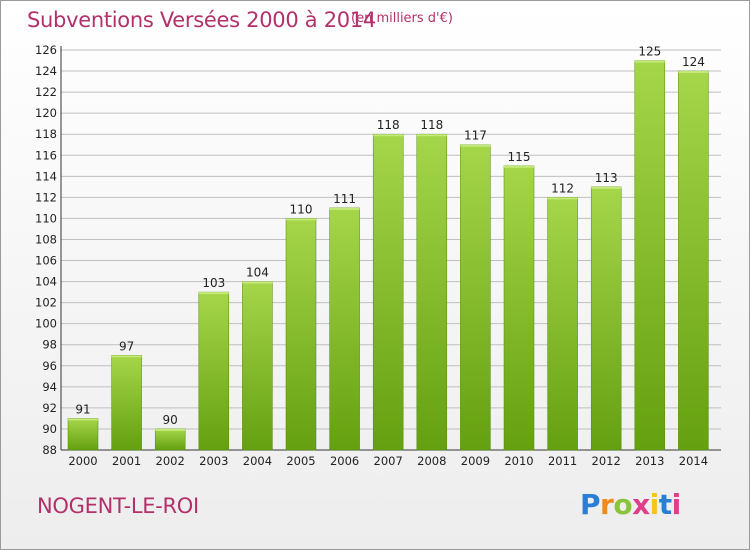 This screenshot has width=750, height=550. What do you see at coordinates (649, 52) in the screenshot?
I see `value-label-2013: 125` at bounding box center [649, 52].